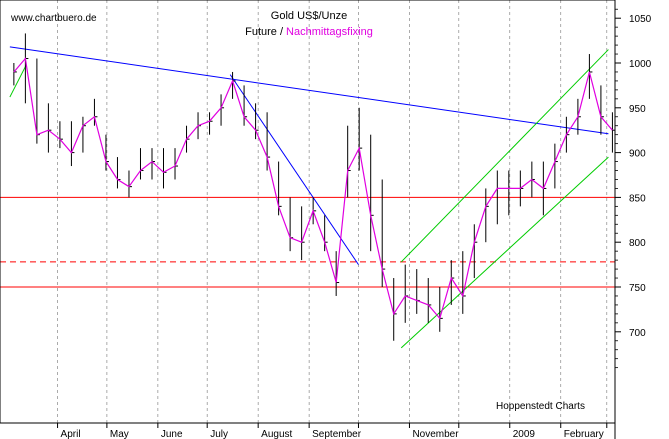 The image size is (669, 439). I want to click on x-tick-label: May, so click(119, 434).